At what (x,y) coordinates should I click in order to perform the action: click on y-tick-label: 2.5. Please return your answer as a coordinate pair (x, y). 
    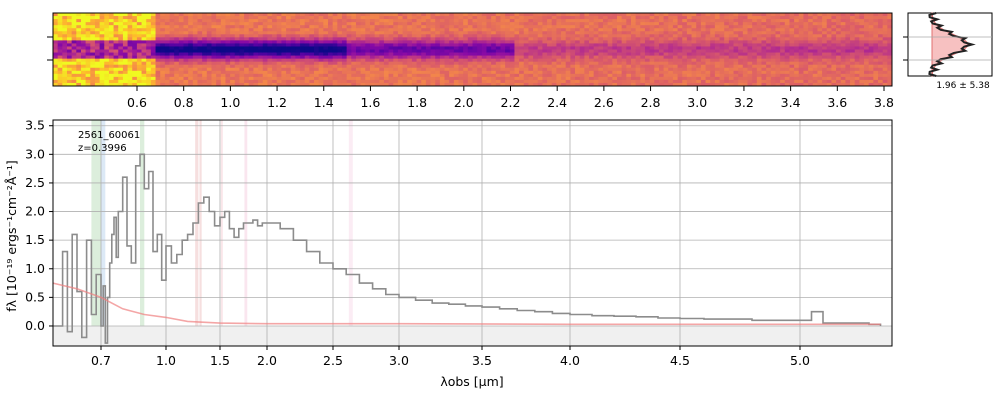
    Looking at the image, I should click on (35, 182).